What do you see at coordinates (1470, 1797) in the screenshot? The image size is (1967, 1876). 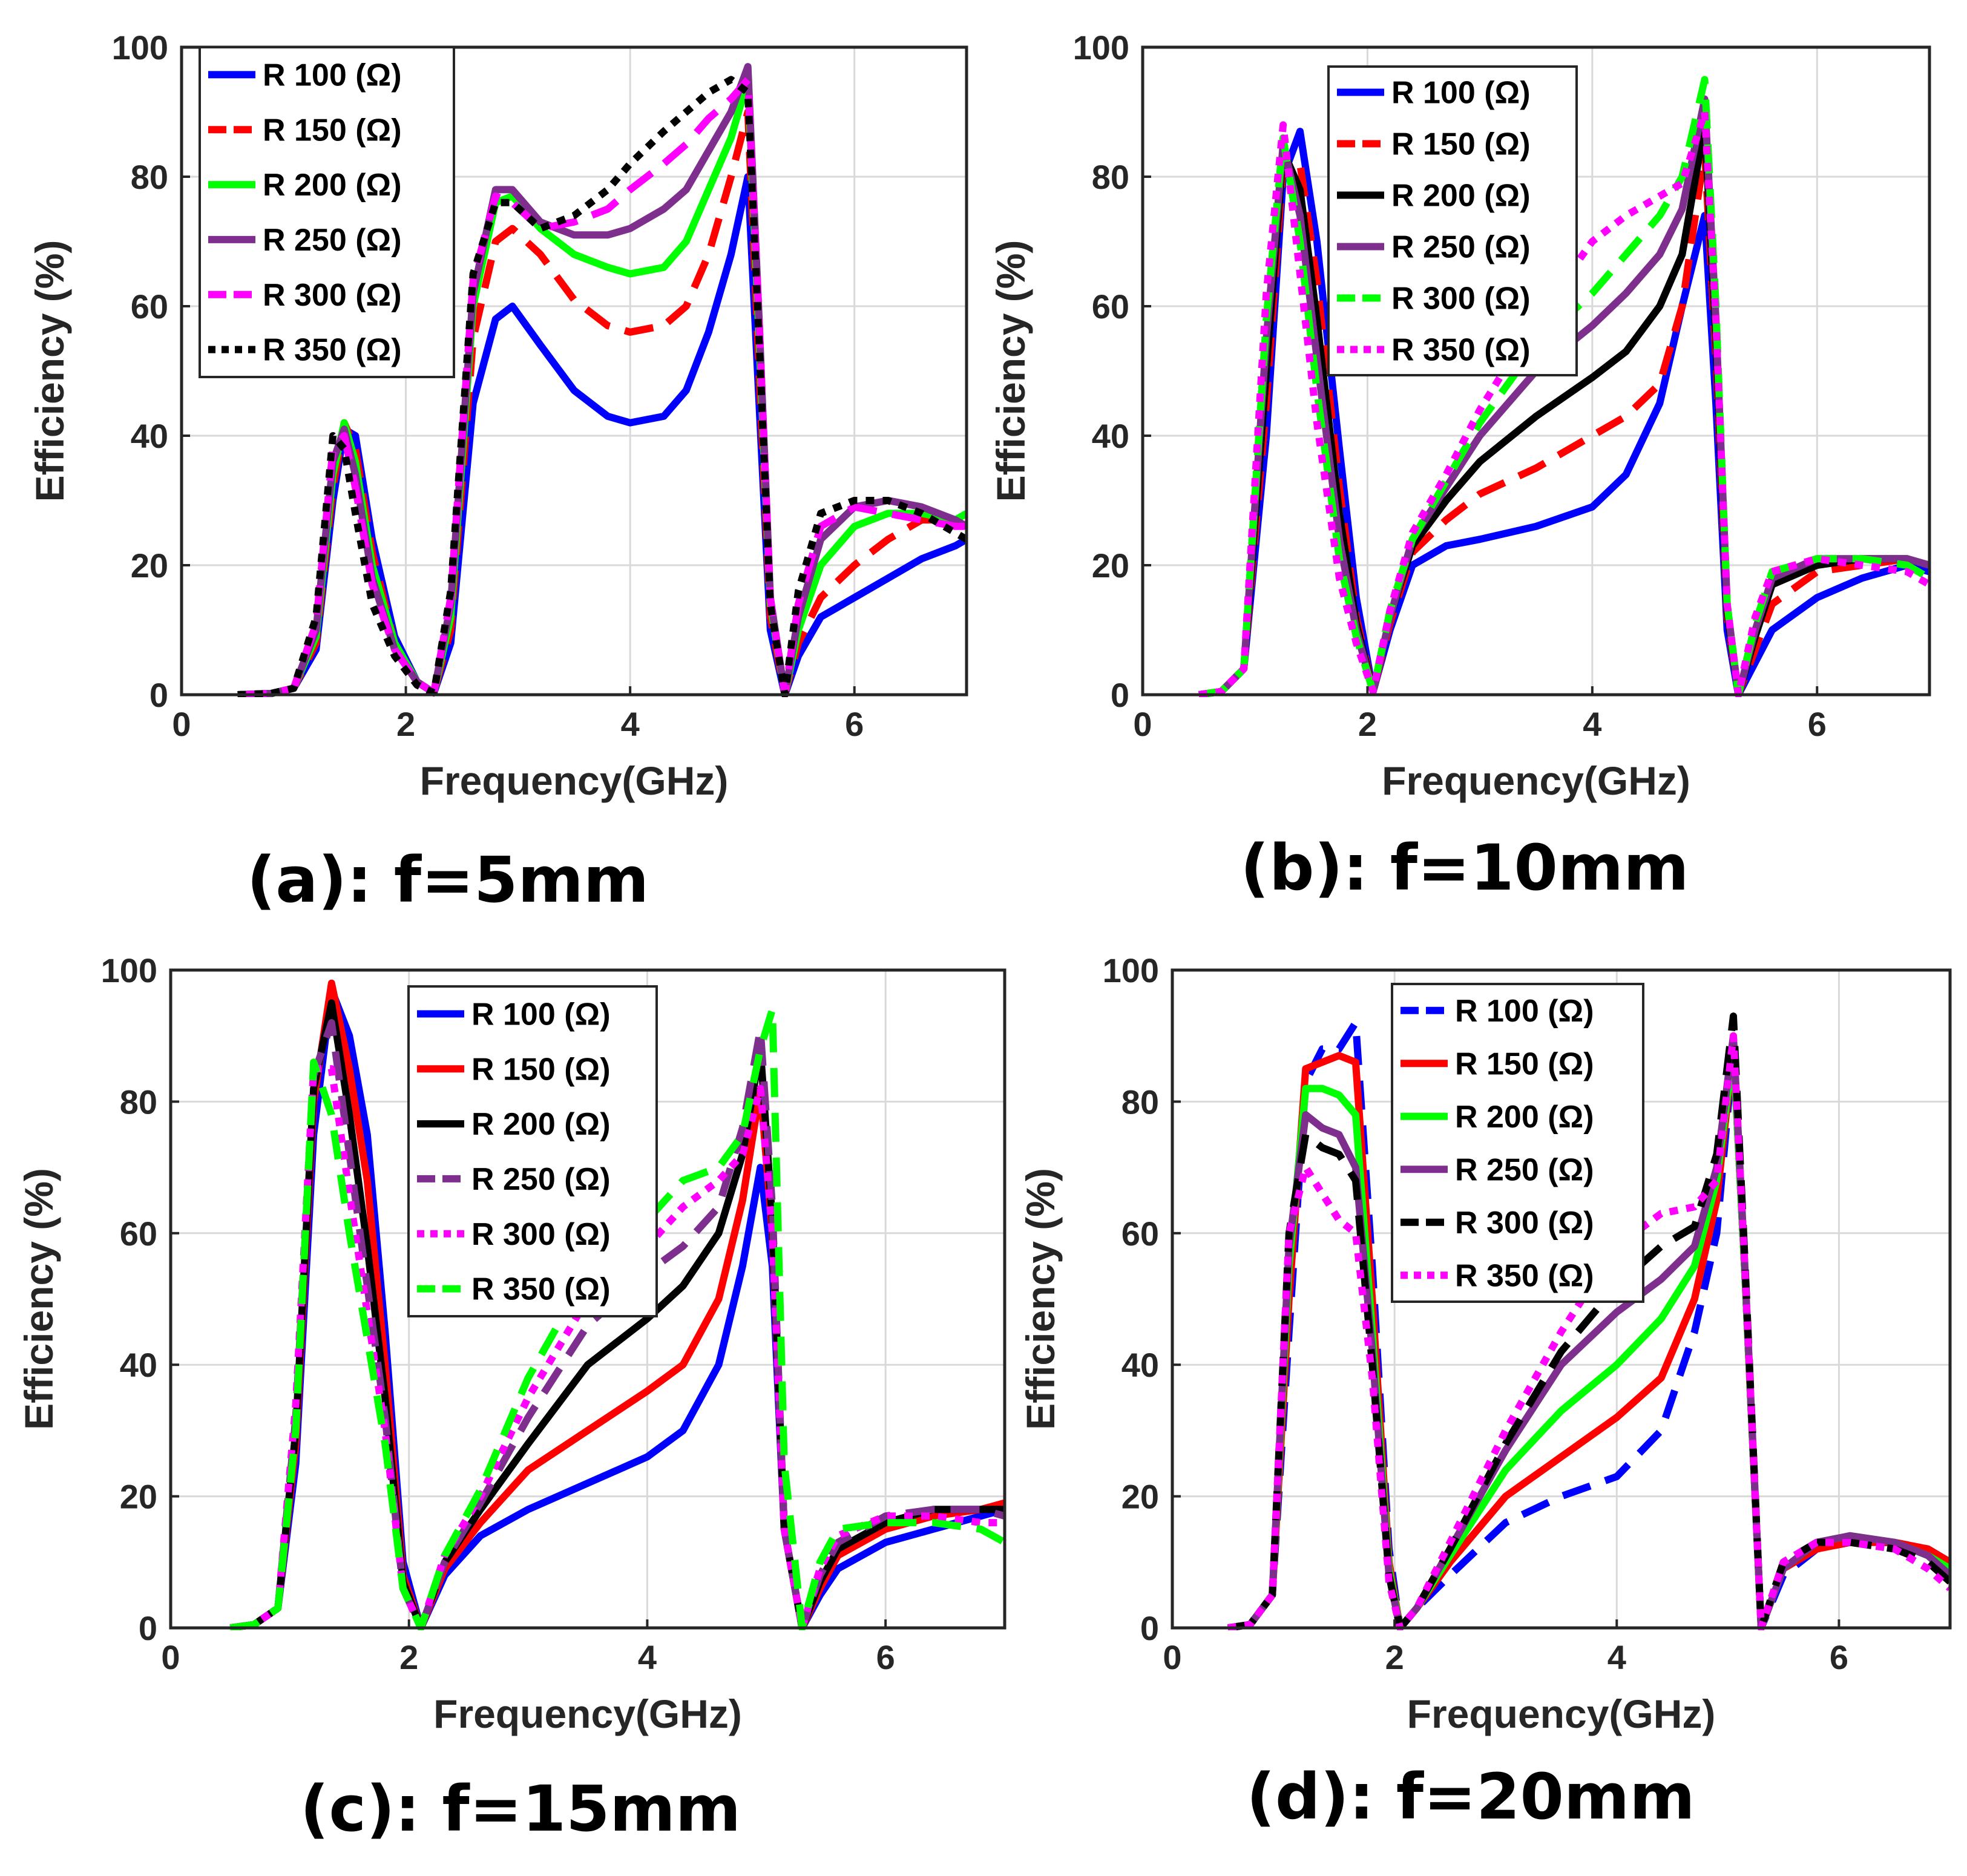 I see `panel-caption: (d): f=20mm` at bounding box center [1470, 1797].